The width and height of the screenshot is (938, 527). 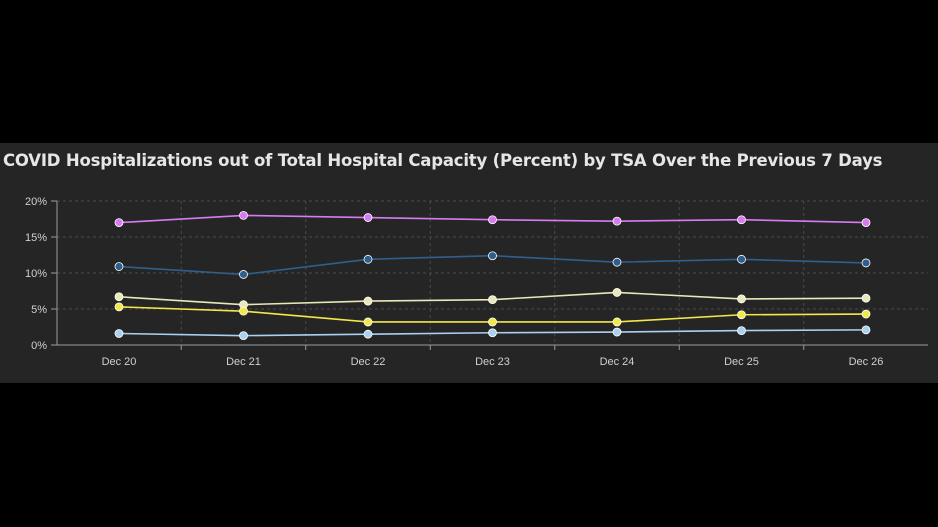 I want to click on y-tick-label: 20%, so click(x=36, y=202).